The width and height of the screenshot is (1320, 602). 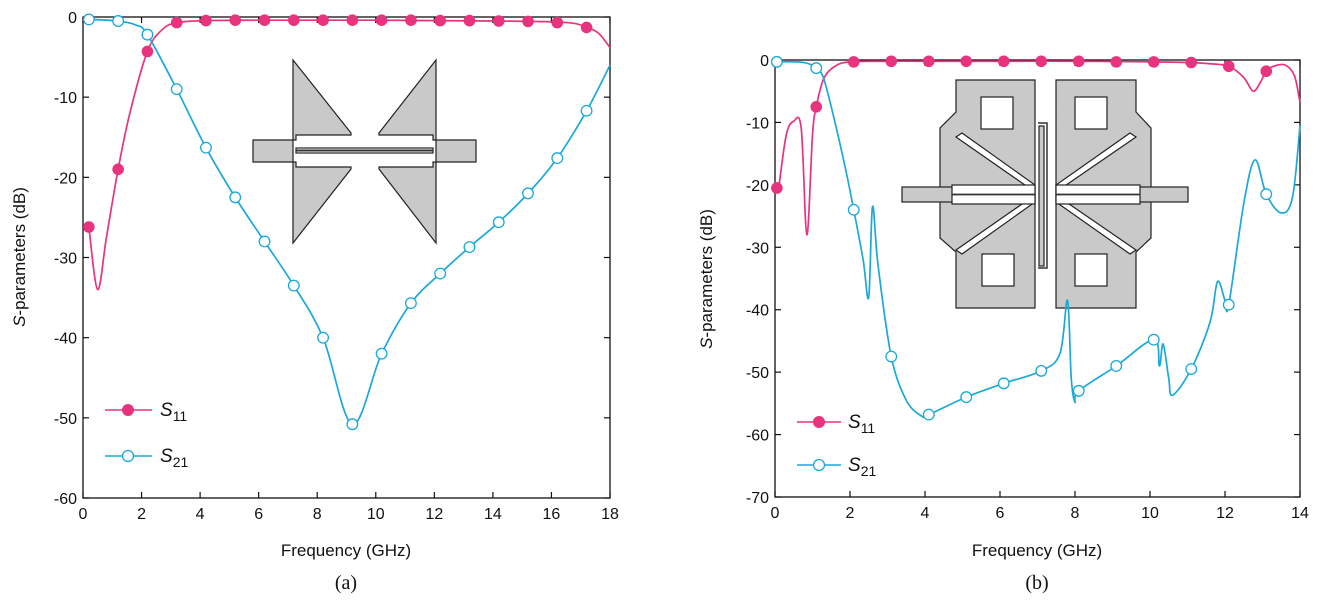 I want to click on y-tick-label: -70, so click(x=757, y=498).